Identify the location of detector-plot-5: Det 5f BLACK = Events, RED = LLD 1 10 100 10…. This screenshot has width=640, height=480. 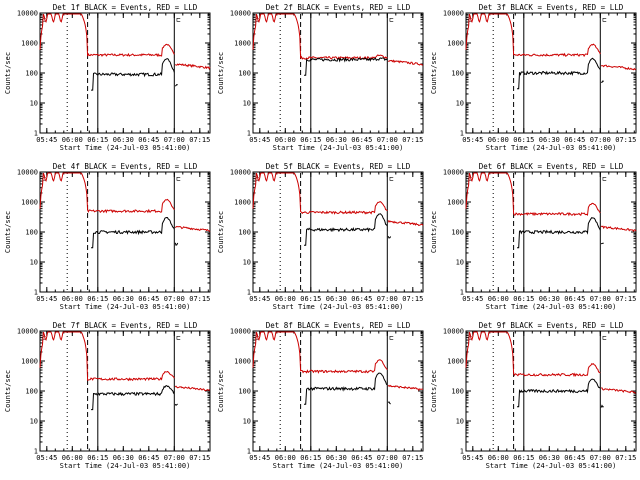
(320, 236).